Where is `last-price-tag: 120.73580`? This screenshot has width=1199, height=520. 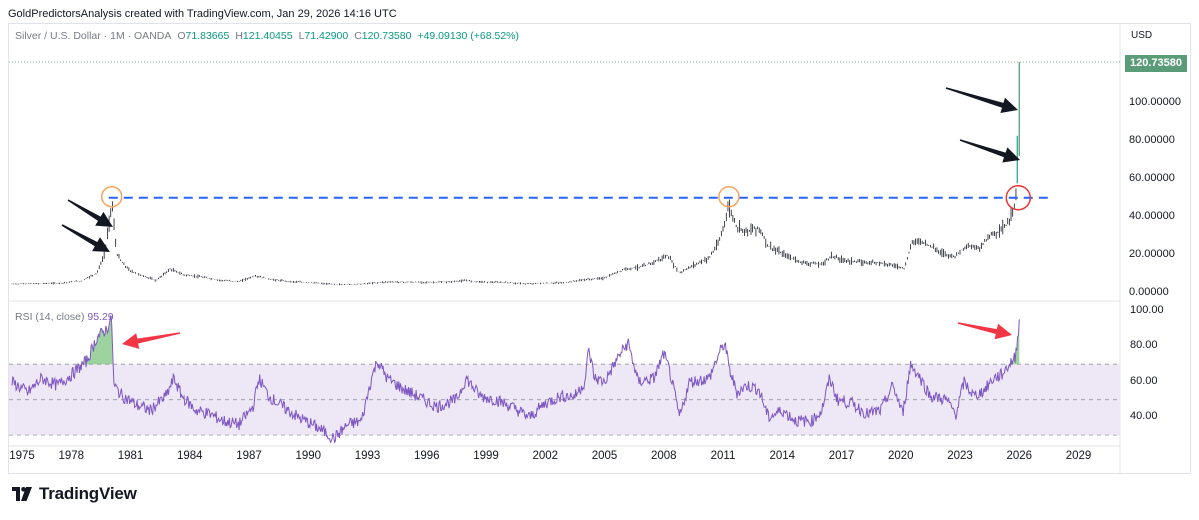 last-price-tag: 120.73580 is located at coordinates (1156, 63).